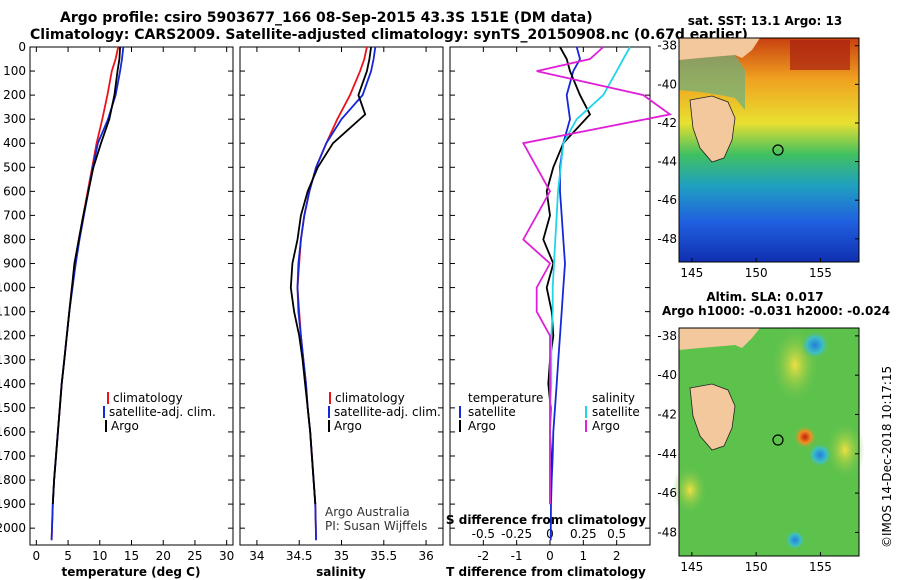  I want to click on sla-map-axes: 145 150 155 -38 -40 -42 -44 -46 -48, so click(758, 451).